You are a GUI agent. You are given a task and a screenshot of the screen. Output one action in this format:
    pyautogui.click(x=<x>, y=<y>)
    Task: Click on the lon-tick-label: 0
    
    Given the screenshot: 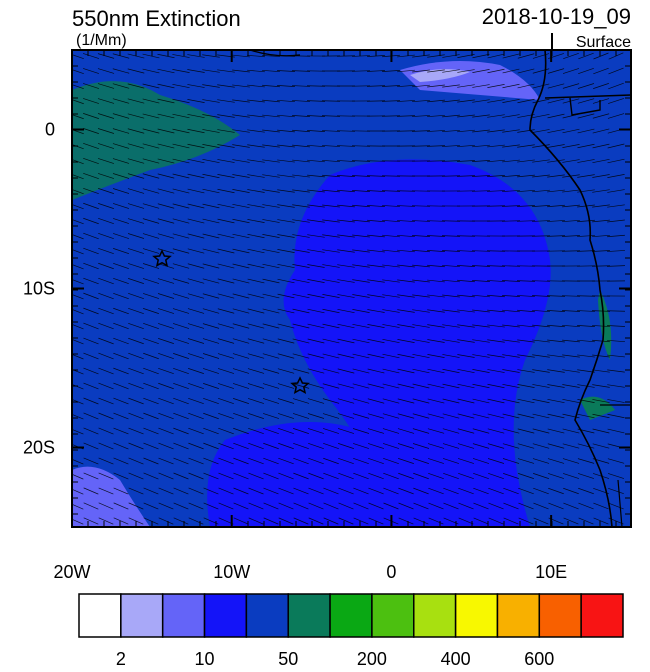 What is the action you would take?
    pyautogui.click(x=391, y=572)
    